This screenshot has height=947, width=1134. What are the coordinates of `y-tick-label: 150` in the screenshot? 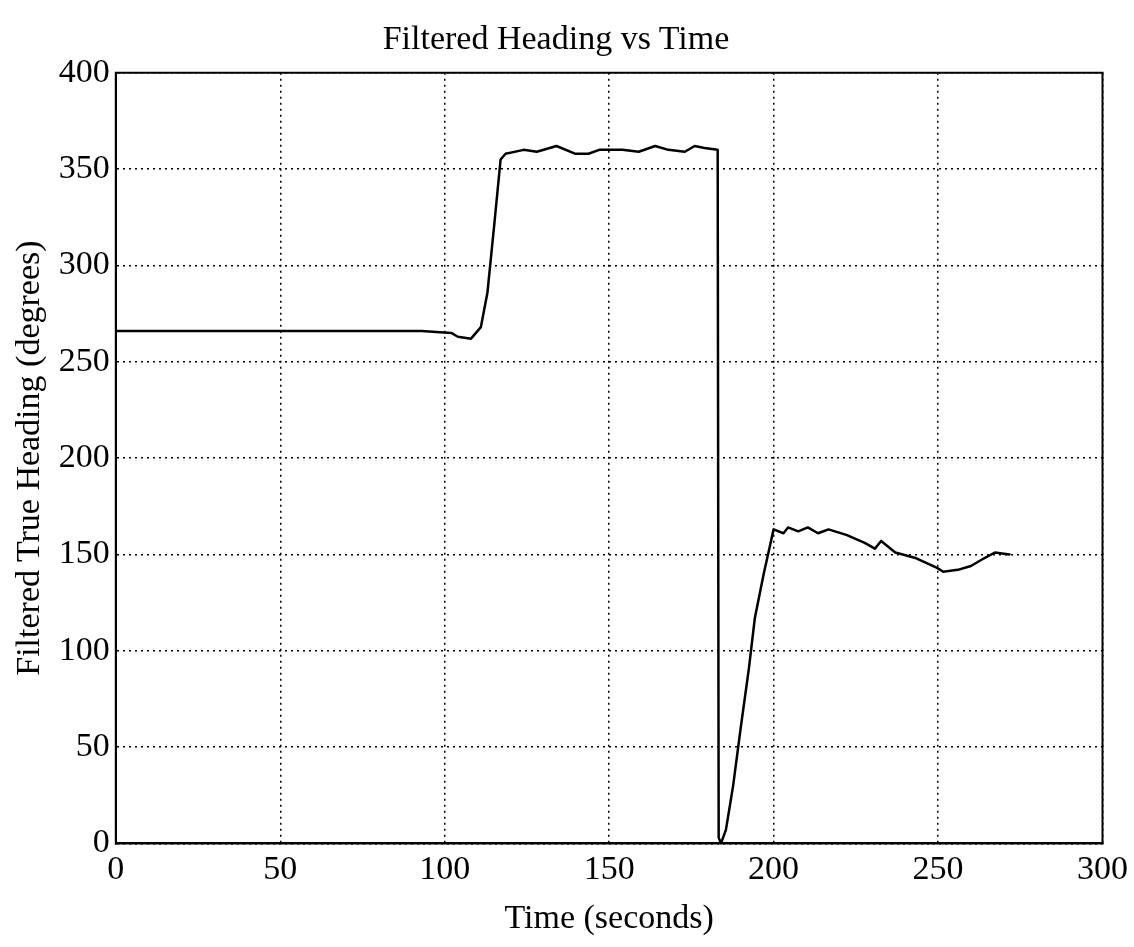 It's located at (84, 552).